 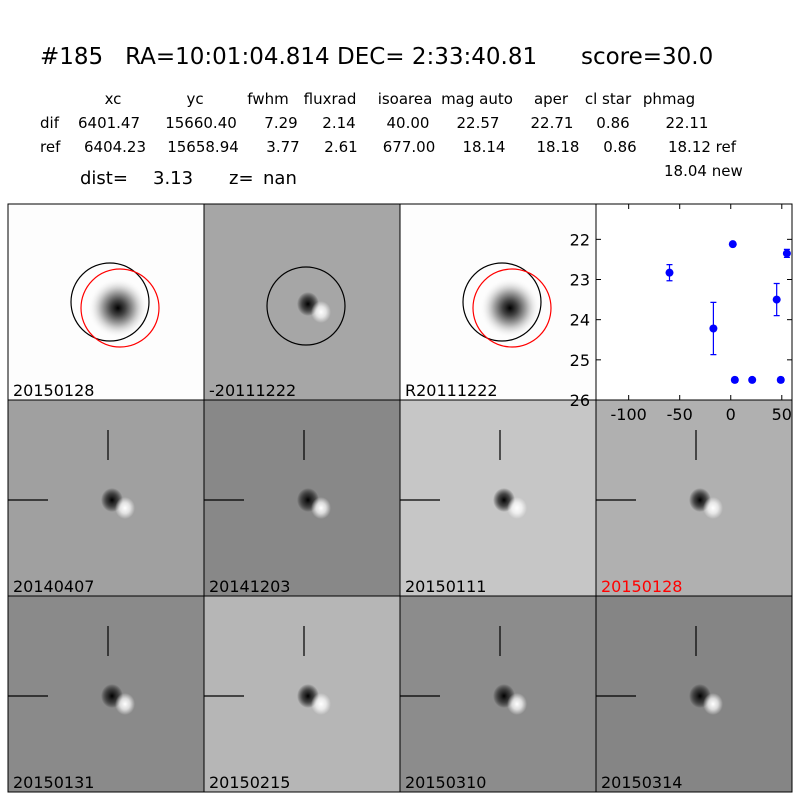 I want to click on panel-label: R20111222, so click(x=451, y=390).